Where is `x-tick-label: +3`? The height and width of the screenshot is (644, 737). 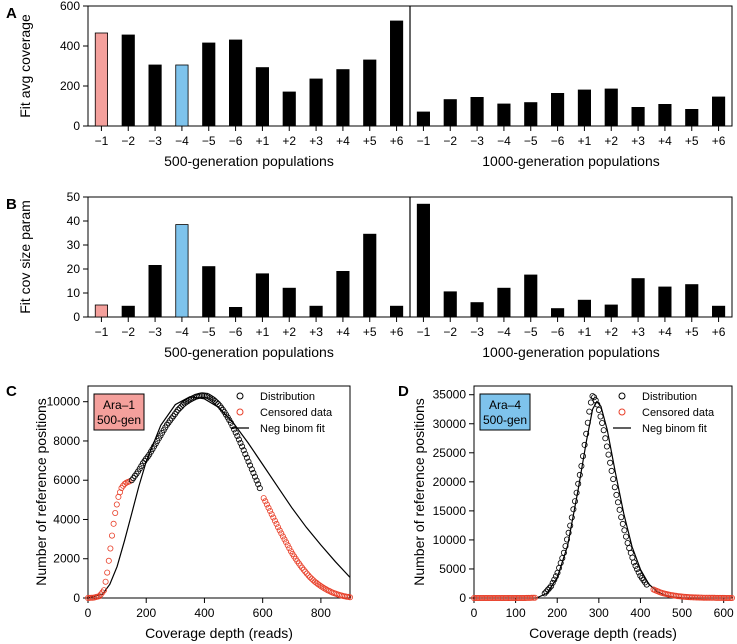
x-tick-label: +3 is located at coordinates (638, 332).